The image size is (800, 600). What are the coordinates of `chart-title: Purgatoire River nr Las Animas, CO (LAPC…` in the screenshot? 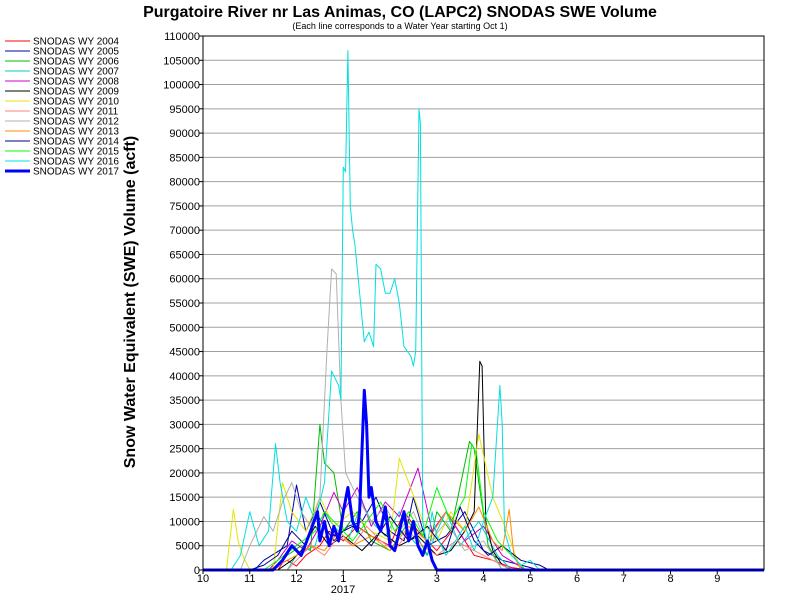 It's located at (400, 12).